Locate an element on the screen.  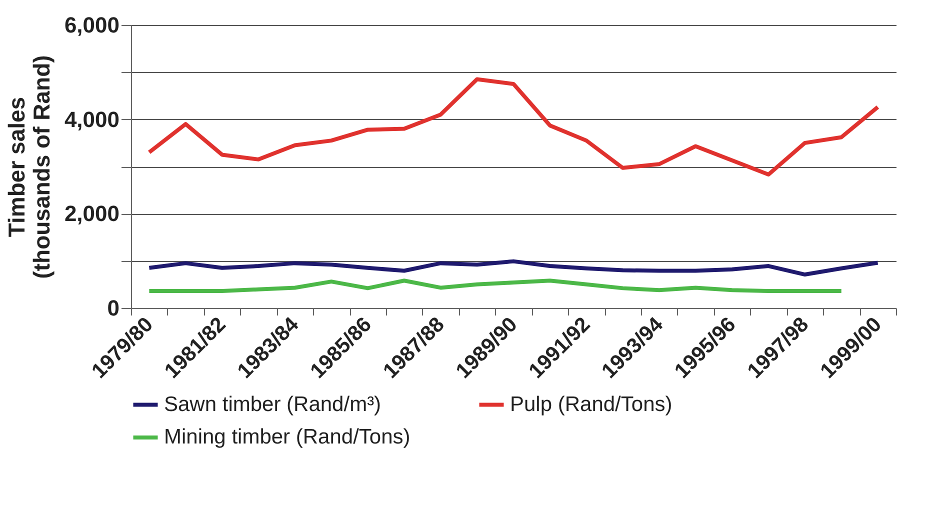
legend-label: Sawn timber (Rand/m³) is located at coordinates (273, 404).